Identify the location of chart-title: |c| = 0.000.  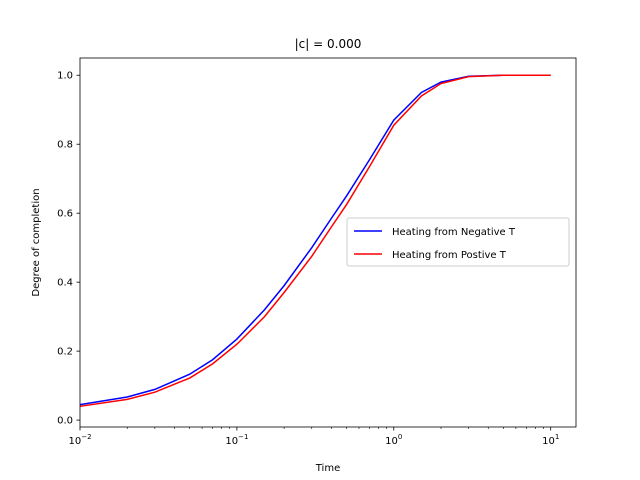
(328, 44).